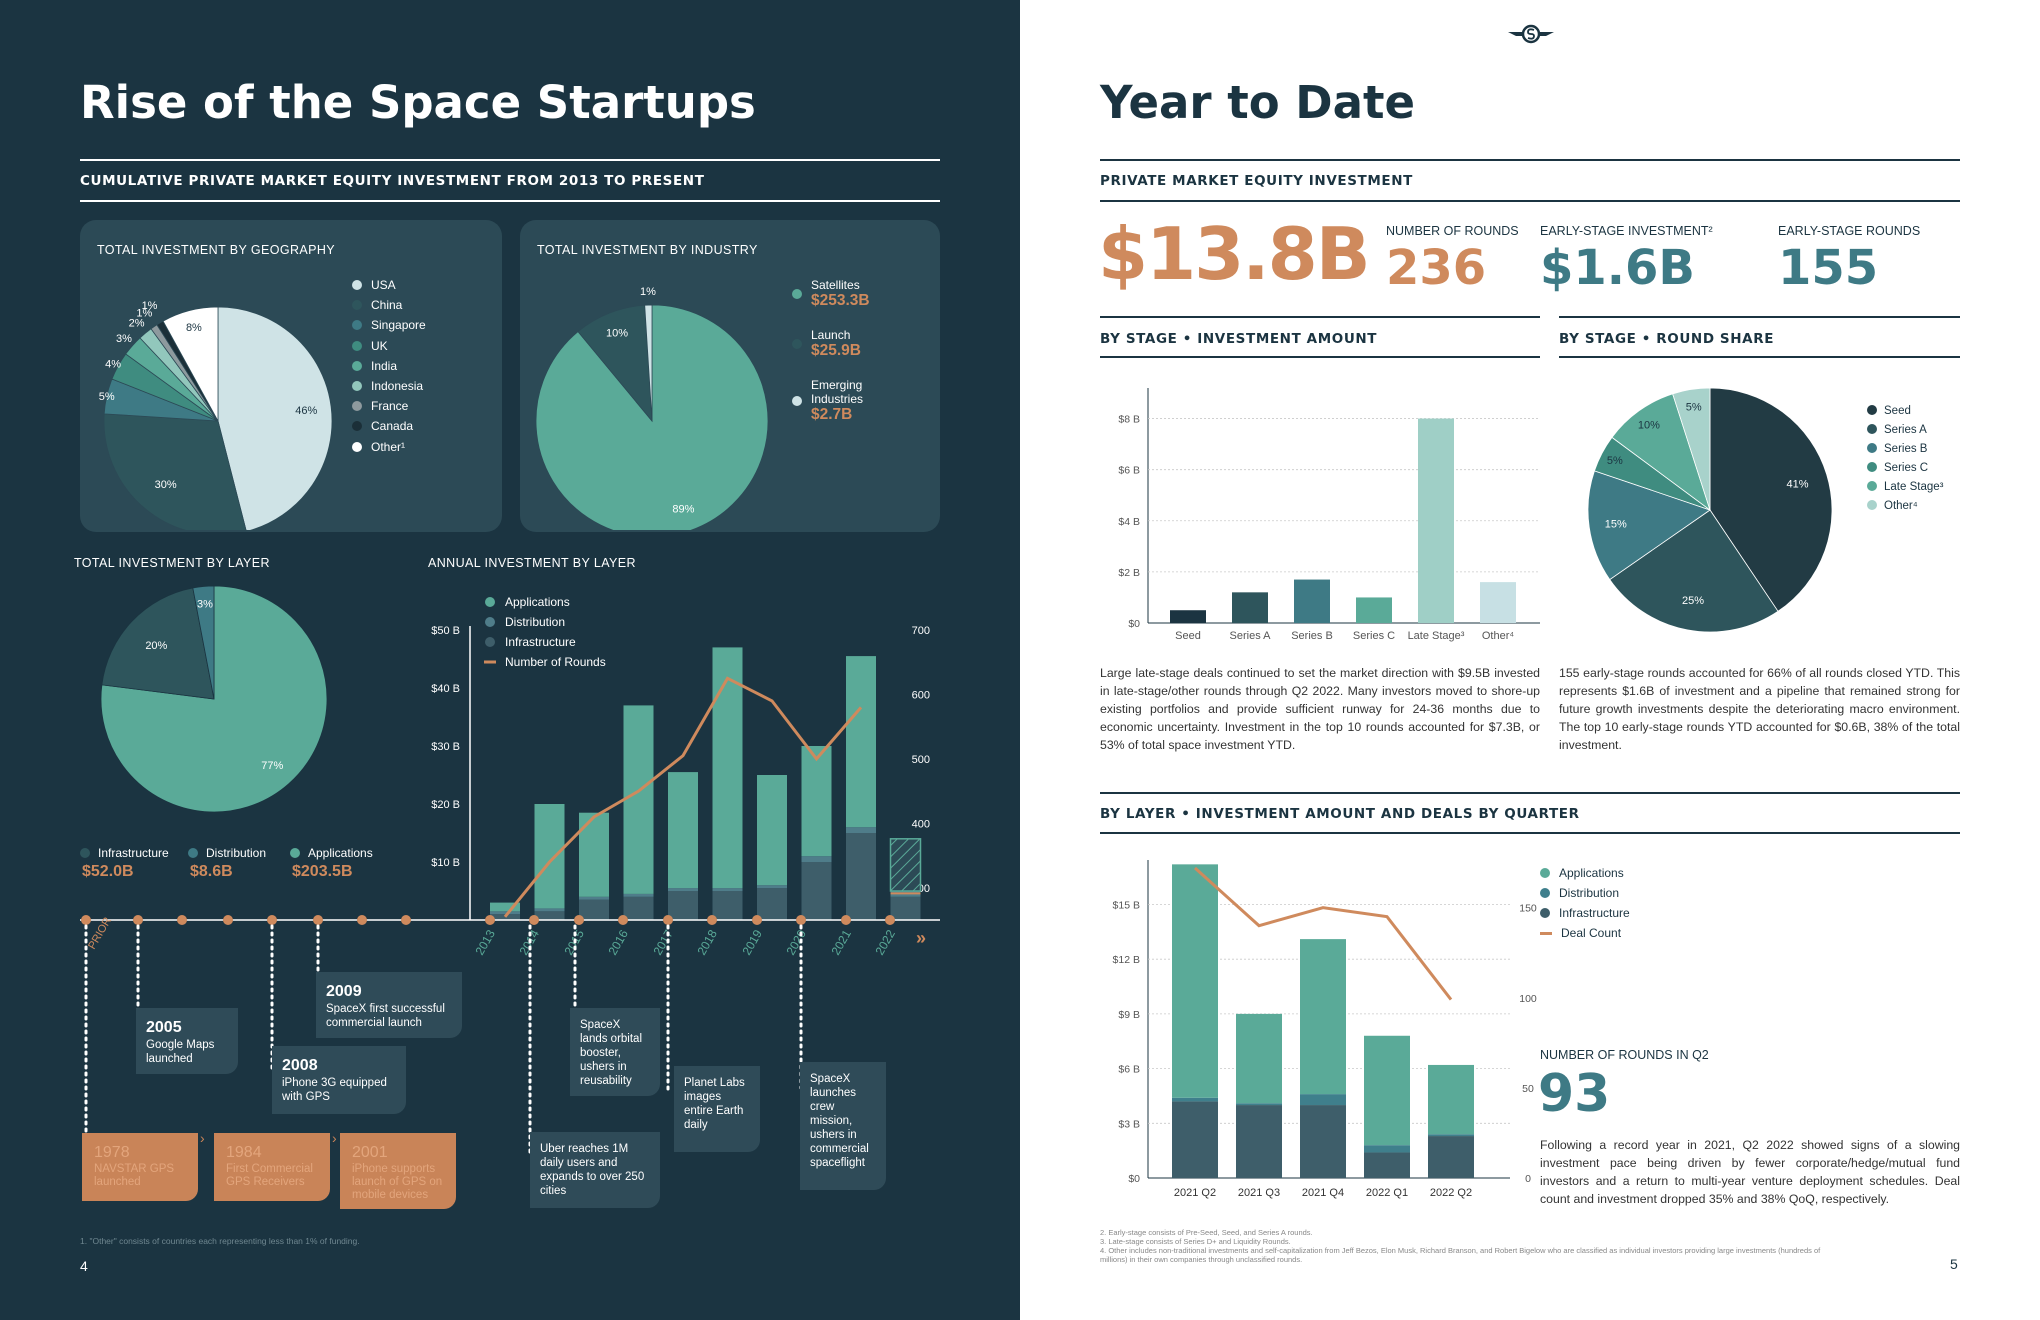 The width and height of the screenshot is (2040, 1320). I want to click on legend-item: Indonesia, so click(387, 386).